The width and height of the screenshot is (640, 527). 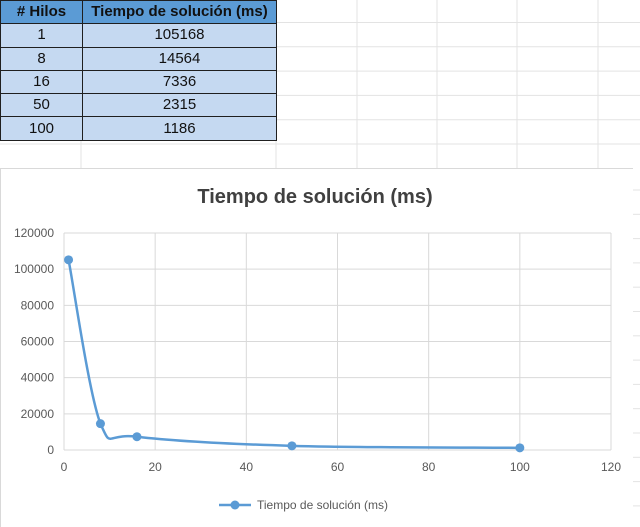 I want to click on y-tick-label: 40000, so click(x=38, y=378).